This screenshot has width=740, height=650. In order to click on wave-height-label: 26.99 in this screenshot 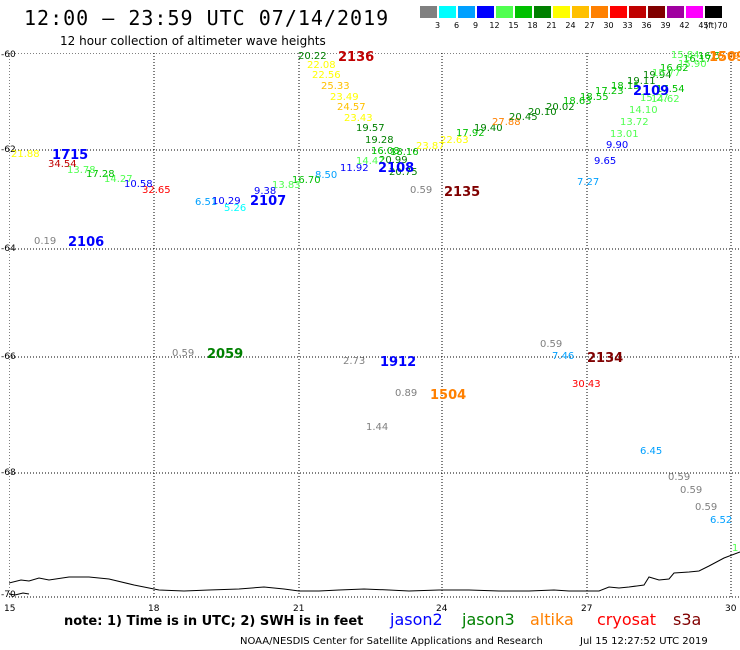, I will do `click(725, 56)`.